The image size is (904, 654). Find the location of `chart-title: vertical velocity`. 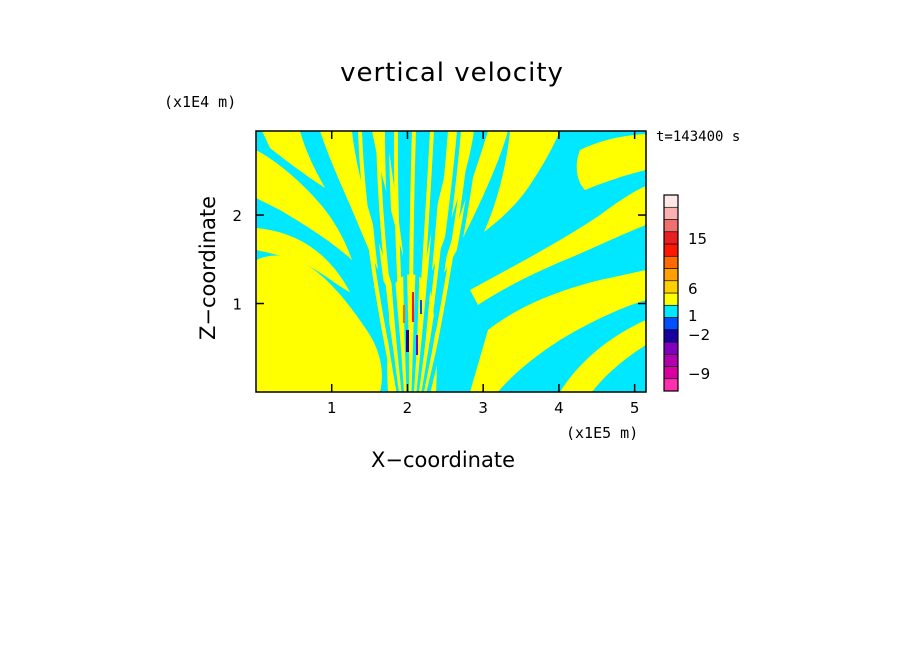

chart-title: vertical velocity is located at coordinates (452, 73).